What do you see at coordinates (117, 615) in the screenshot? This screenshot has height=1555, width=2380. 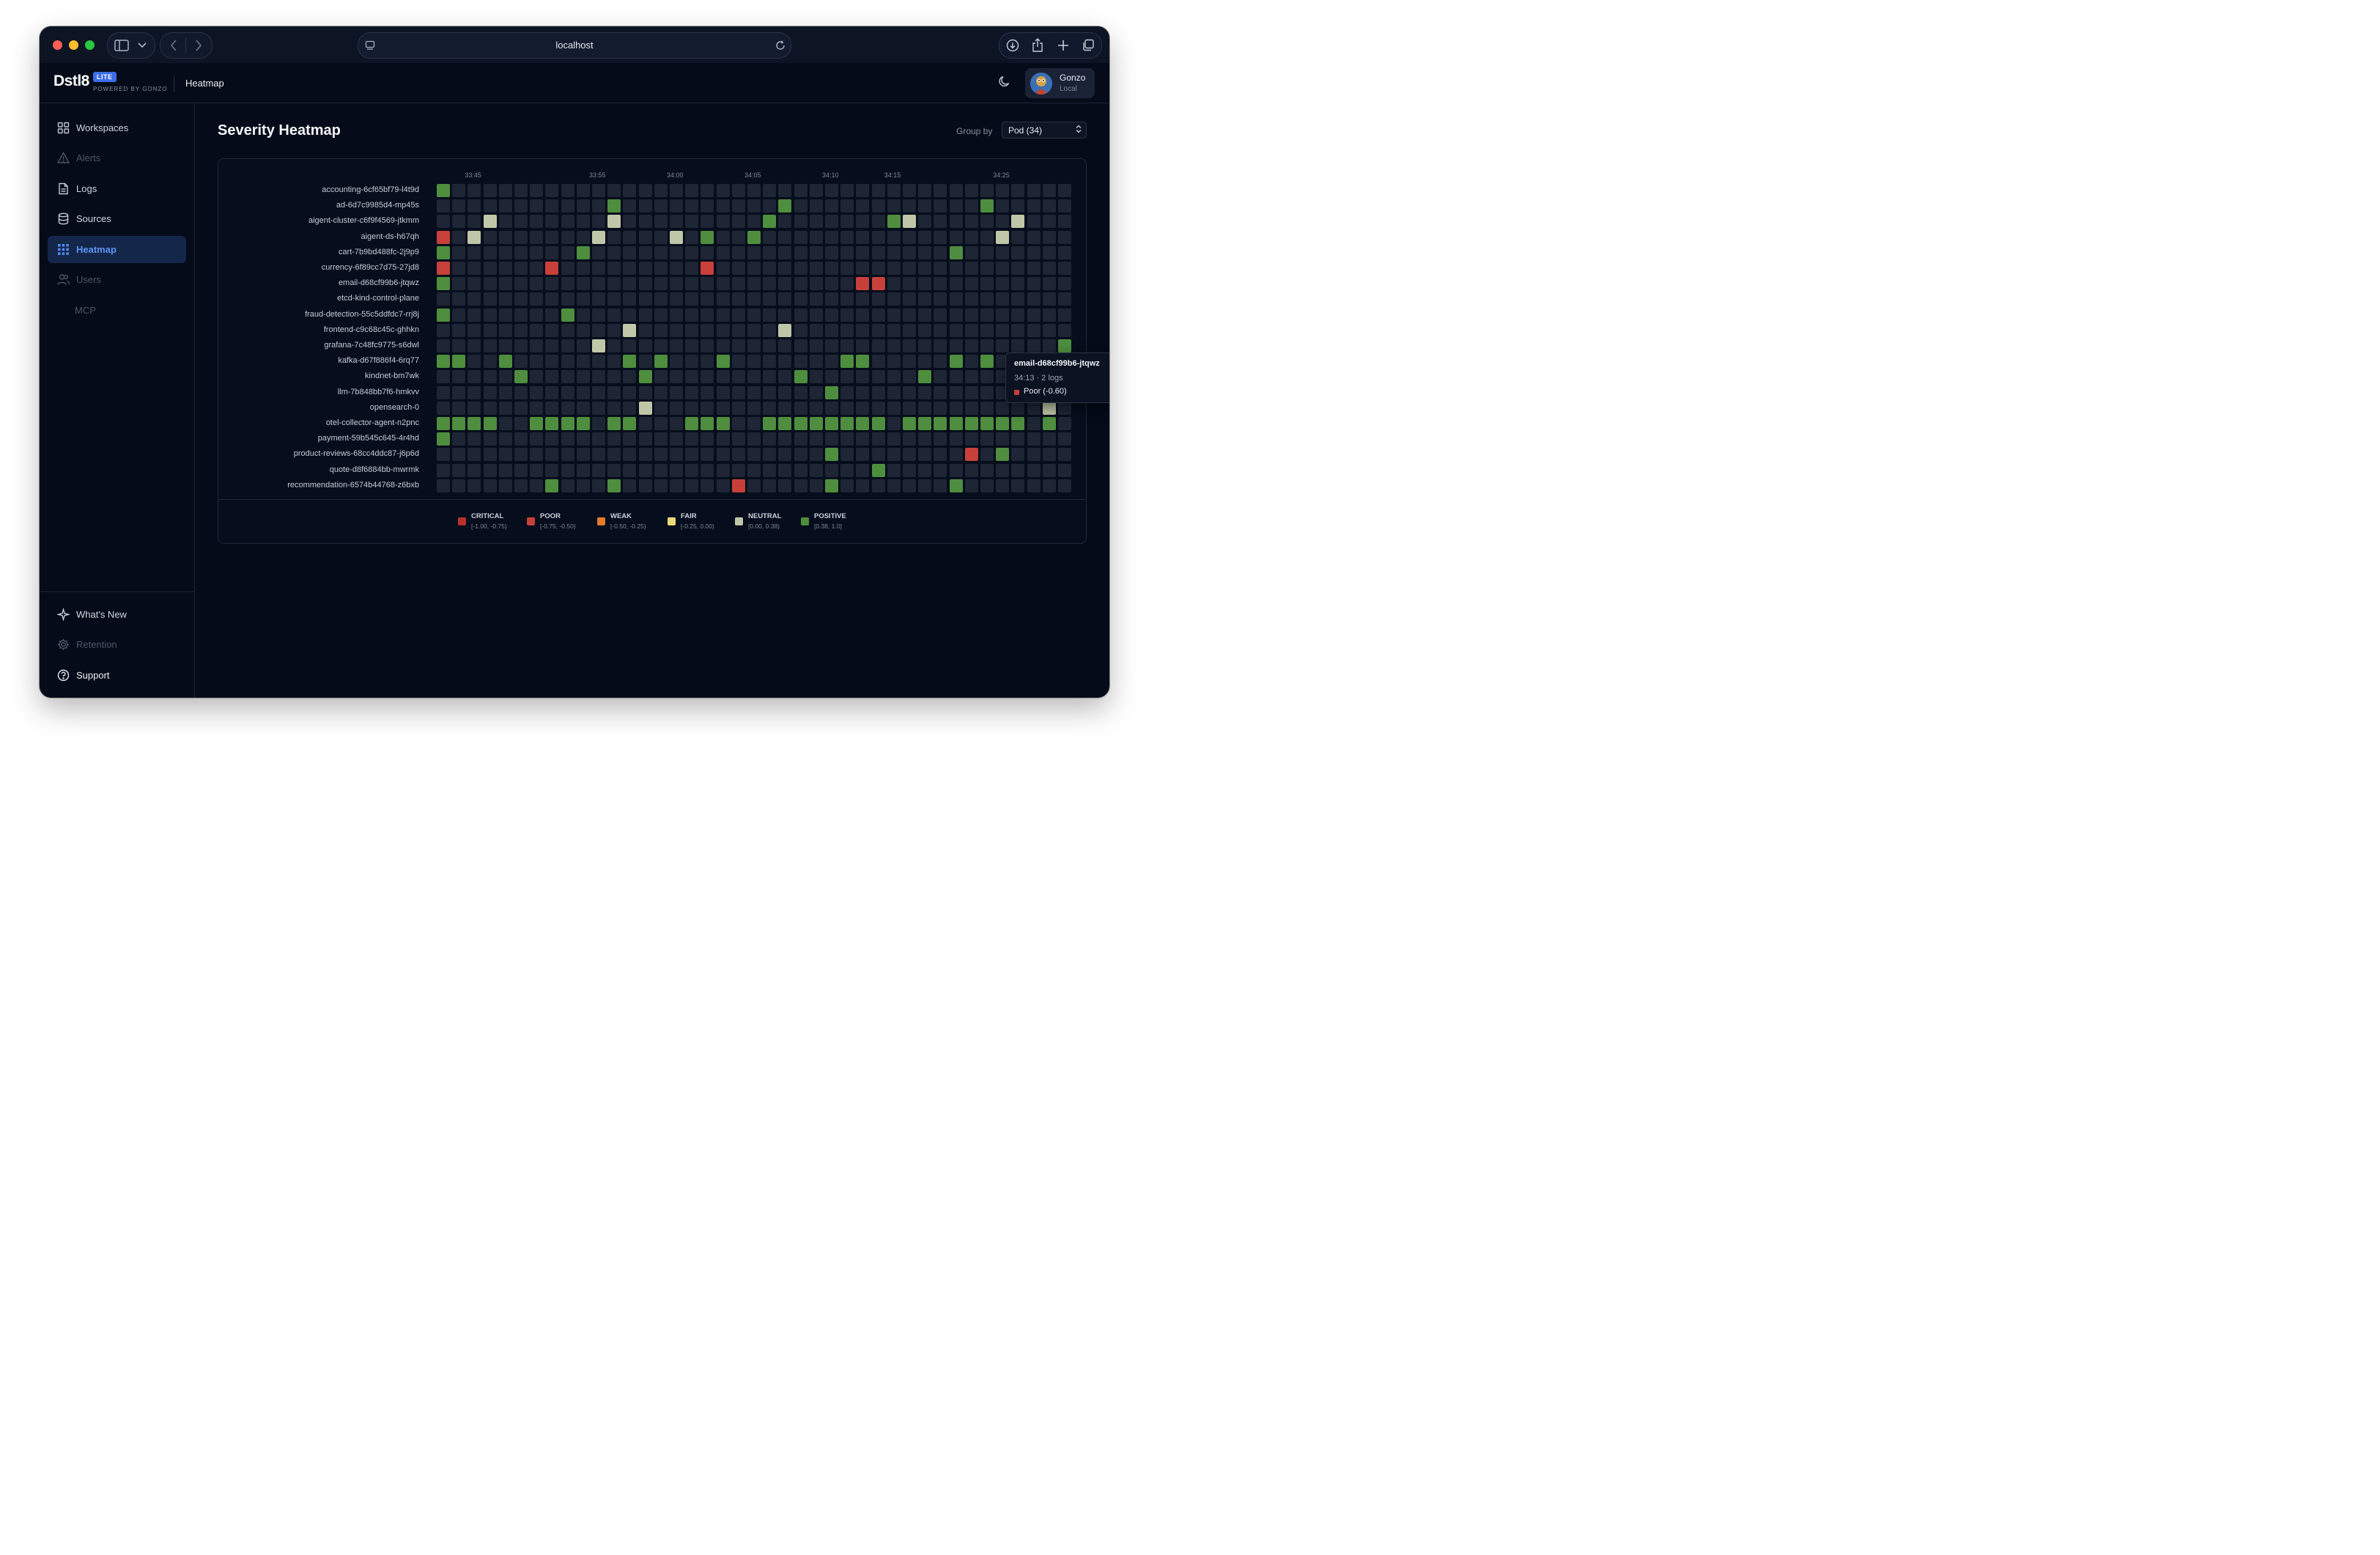 I see `sidebar-item-whats-new: What's New` at bounding box center [117, 615].